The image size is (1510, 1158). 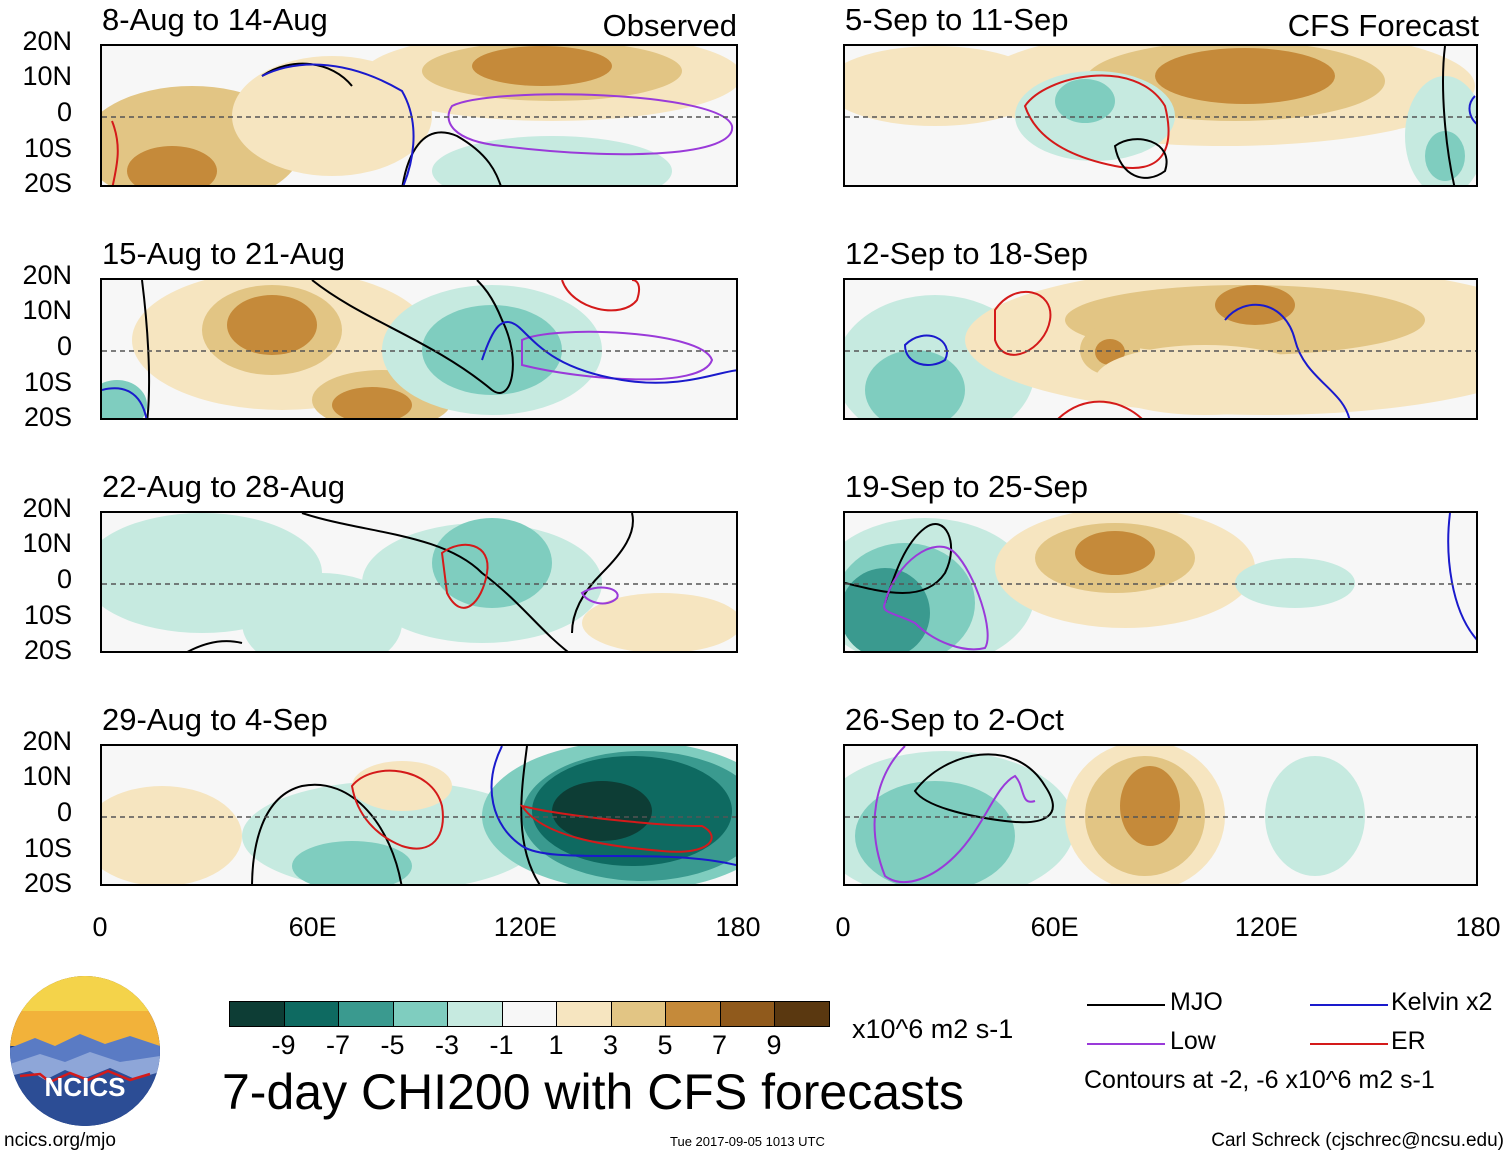 I want to click on lat-label-1-20n: 20N, so click(x=47, y=41).